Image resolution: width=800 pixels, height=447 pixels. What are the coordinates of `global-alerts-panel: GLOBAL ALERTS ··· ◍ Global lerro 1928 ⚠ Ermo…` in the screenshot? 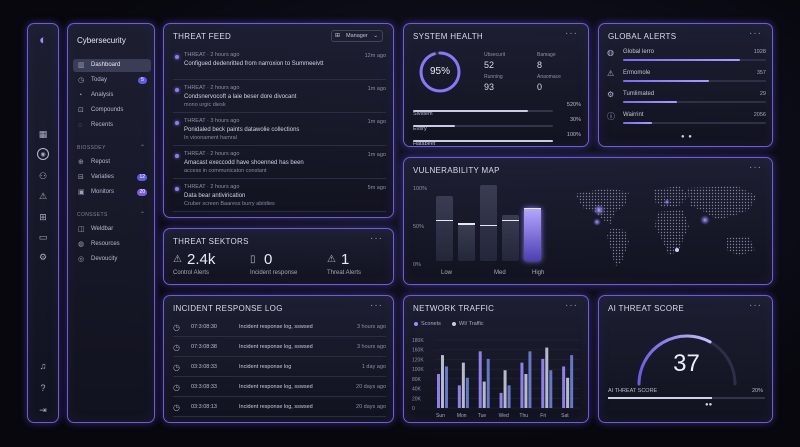 It's located at (685, 85).